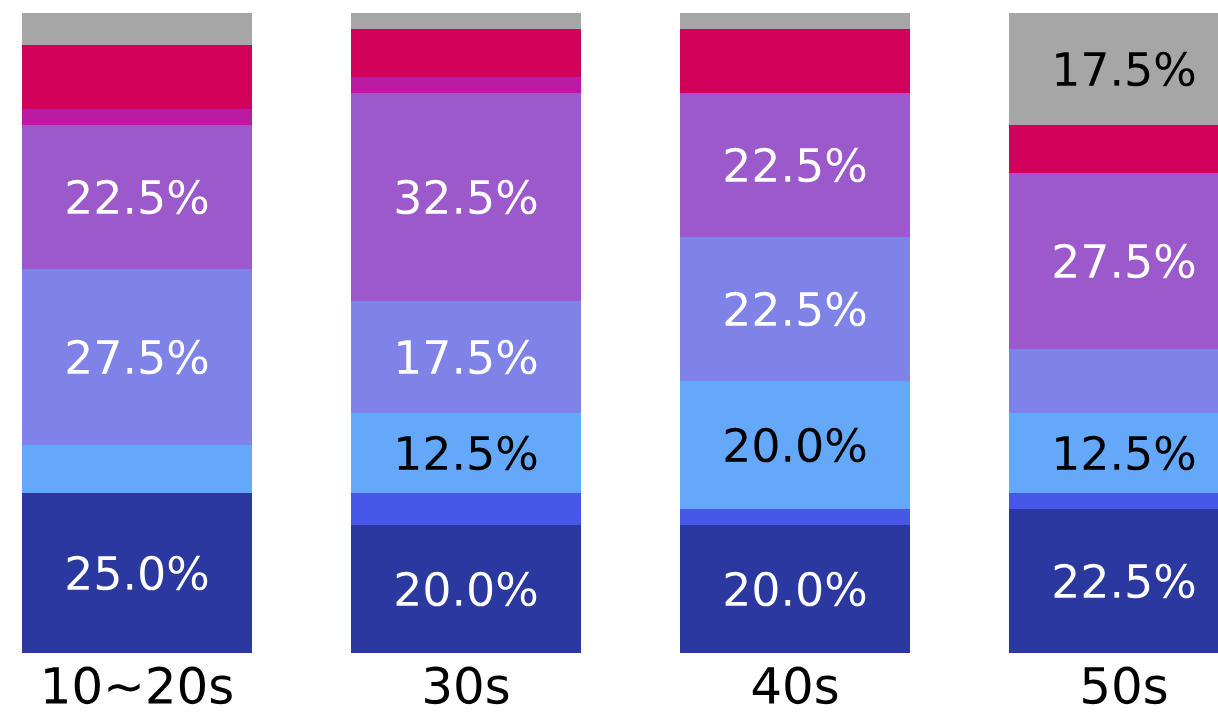 This screenshot has height=726, width=1218. I want to click on x-tick-label: 30s, so click(467, 685).